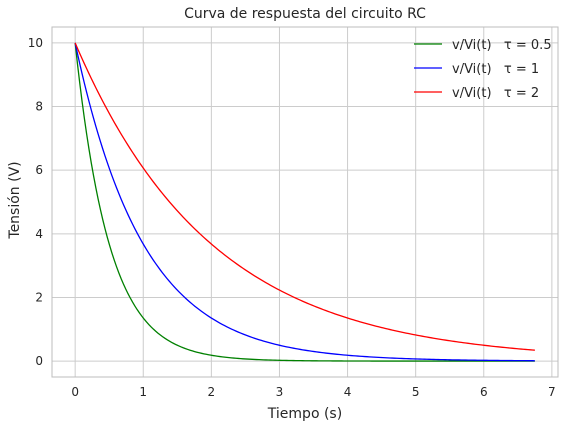 The image size is (568, 430). I want to click on x-tick-label: 7, so click(552, 392).